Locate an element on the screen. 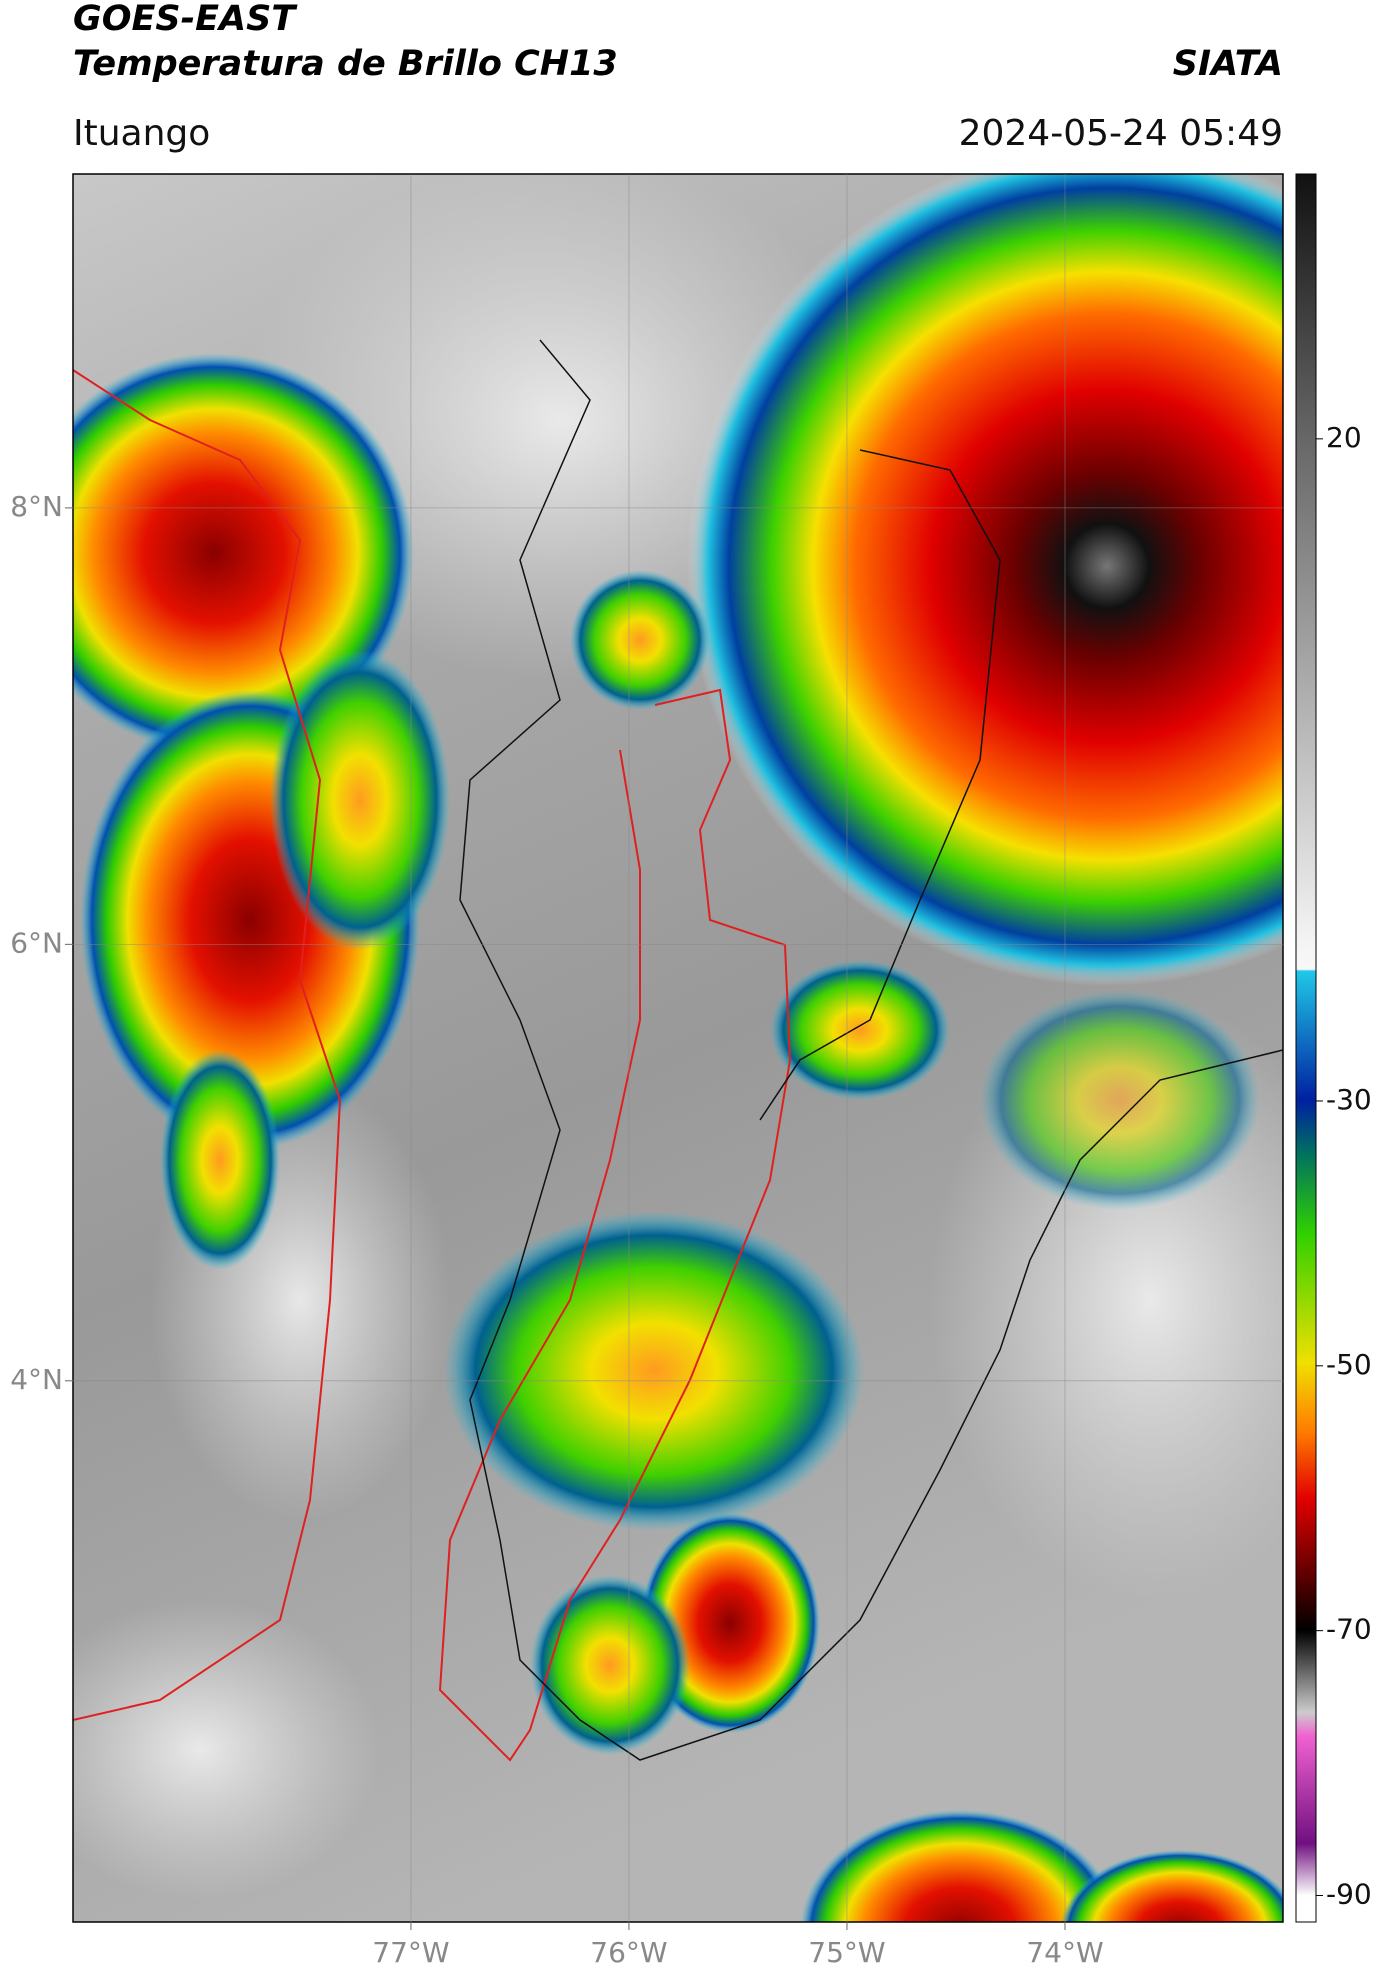 The height and width of the screenshot is (1981, 1384). colorbar-tick-label: -90 is located at coordinates (1349, 1894).